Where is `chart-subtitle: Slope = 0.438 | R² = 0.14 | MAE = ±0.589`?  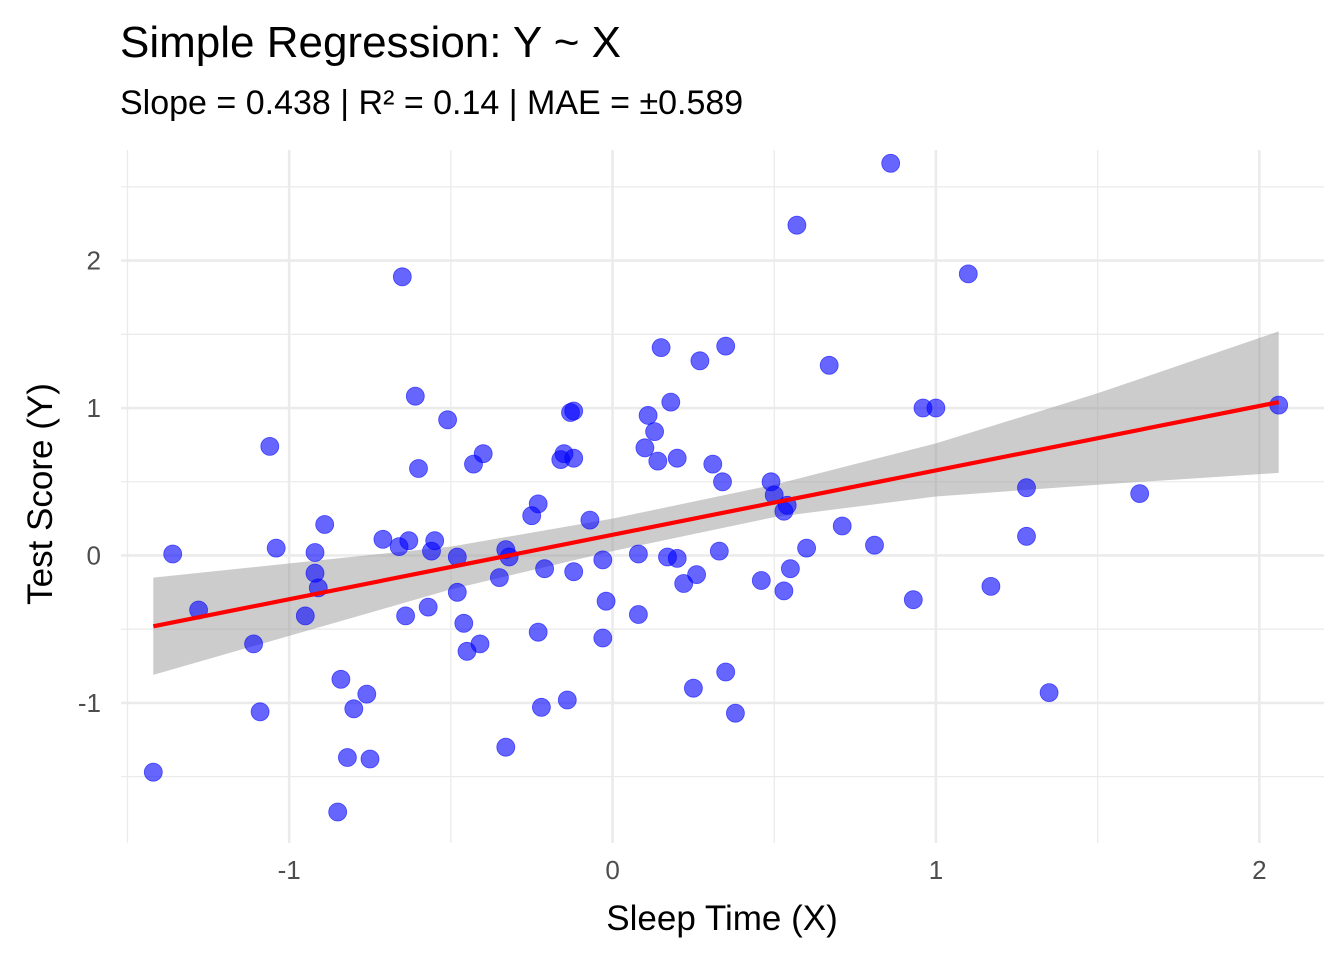 chart-subtitle: Slope = 0.438 | R² = 0.14 | MAE = ±0.589 is located at coordinates (432, 103).